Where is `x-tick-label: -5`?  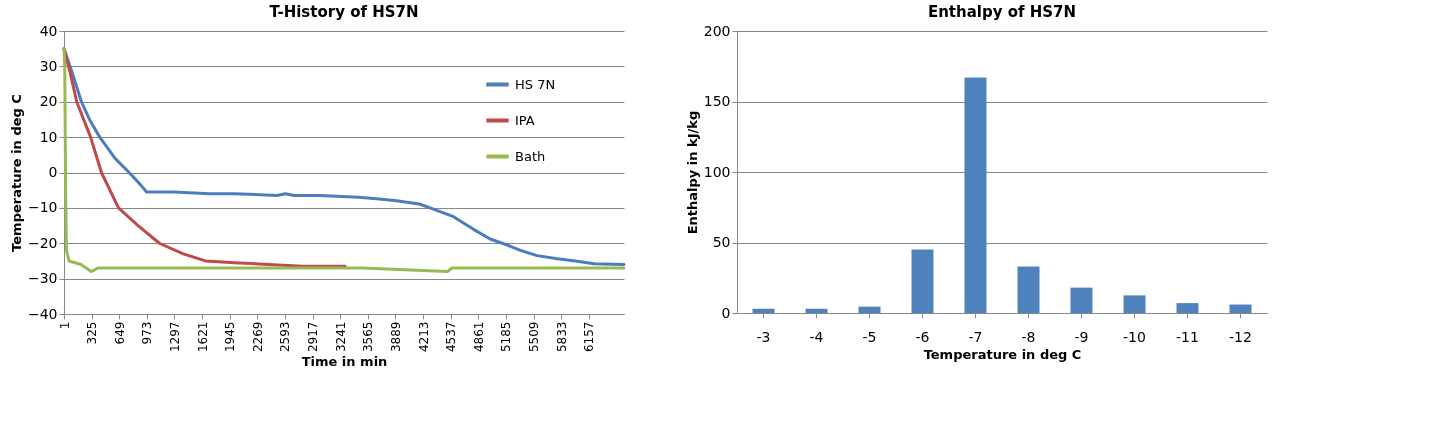 x-tick-label: -5 is located at coordinates (869, 336).